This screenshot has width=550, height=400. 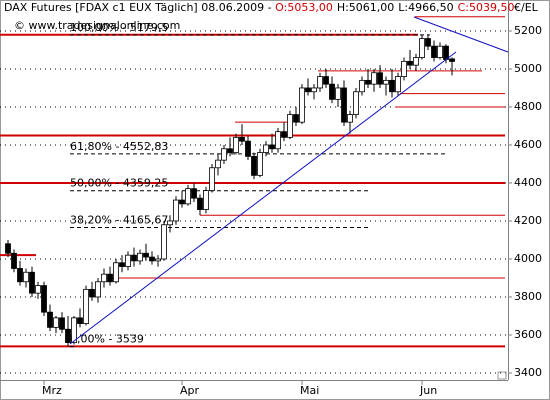 I want to click on y-tick-label: 5000, so click(x=528, y=68).